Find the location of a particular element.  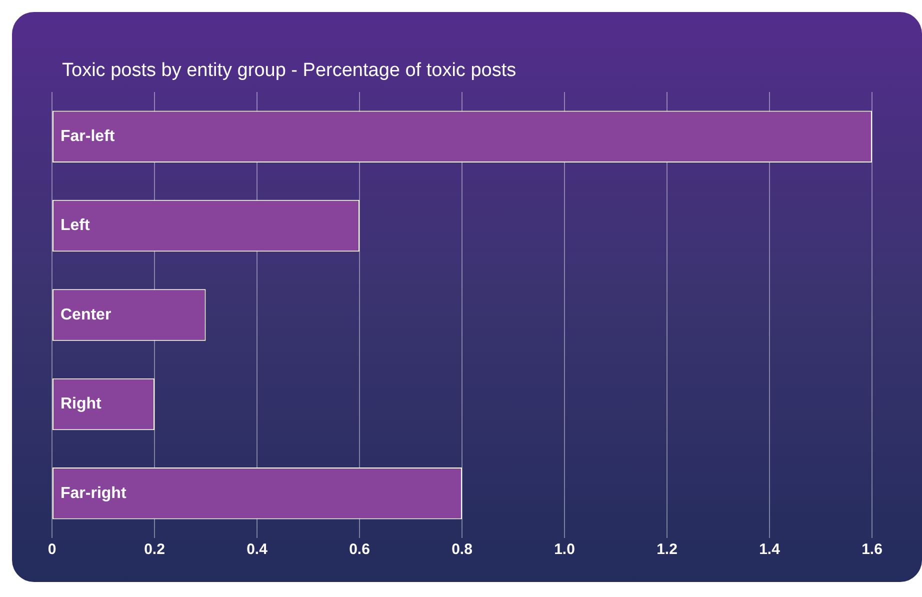

x-tick-label: 1.2 is located at coordinates (667, 549).